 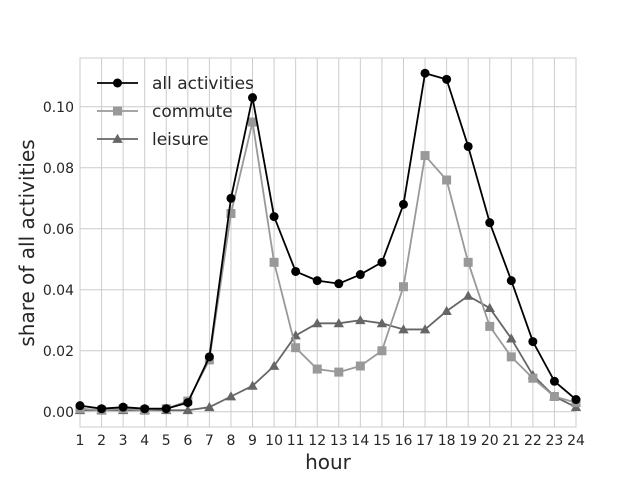 I want to click on legend-item-commute: commute, so click(x=165, y=112).